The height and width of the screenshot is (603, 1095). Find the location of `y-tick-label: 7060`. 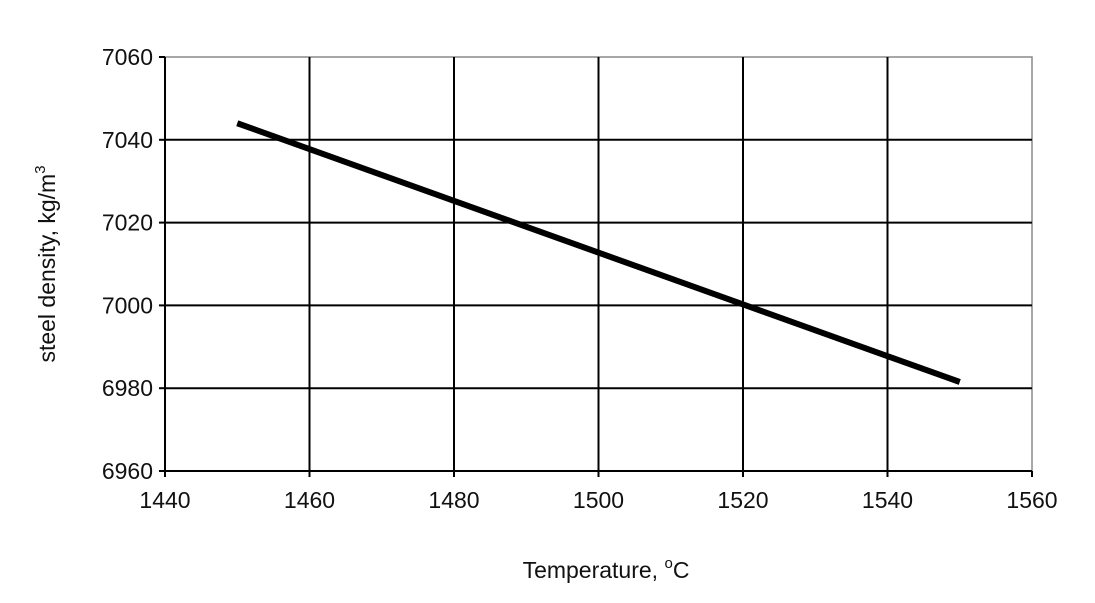

y-tick-label: 7060 is located at coordinates (127, 57).